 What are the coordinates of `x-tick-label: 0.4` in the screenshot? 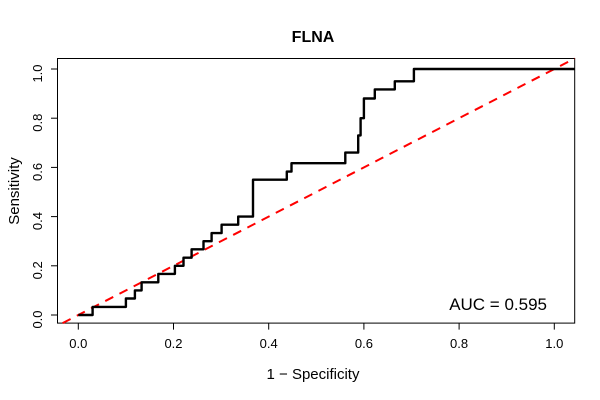 It's located at (269, 343).